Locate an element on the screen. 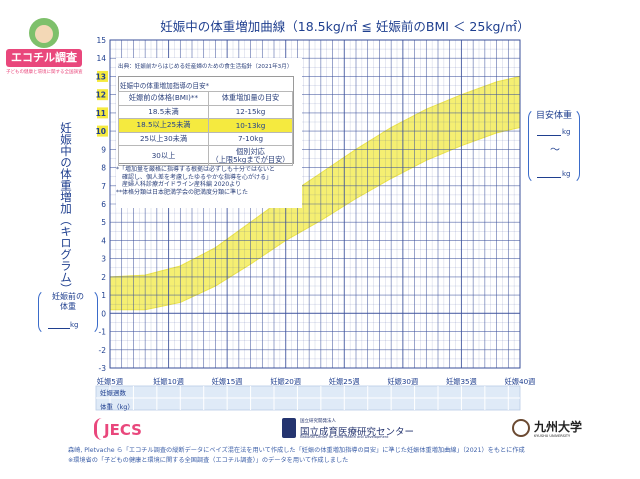 Image resolution: width=640 pixels, height=479 pixels. x-tick-label: 妊娠40週 is located at coordinates (520, 381).